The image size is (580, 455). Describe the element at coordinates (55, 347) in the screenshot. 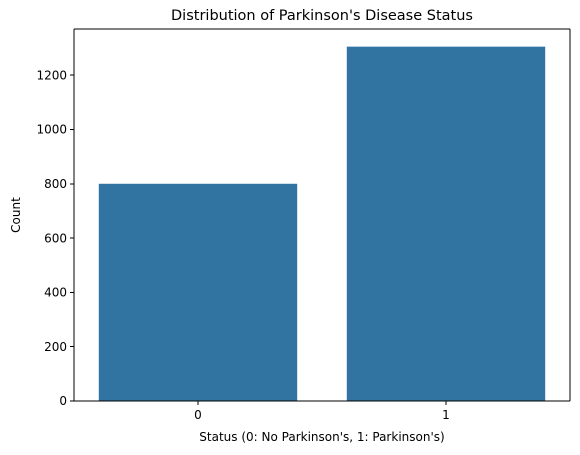

I see `y-tick-label-200: 200` at that location.